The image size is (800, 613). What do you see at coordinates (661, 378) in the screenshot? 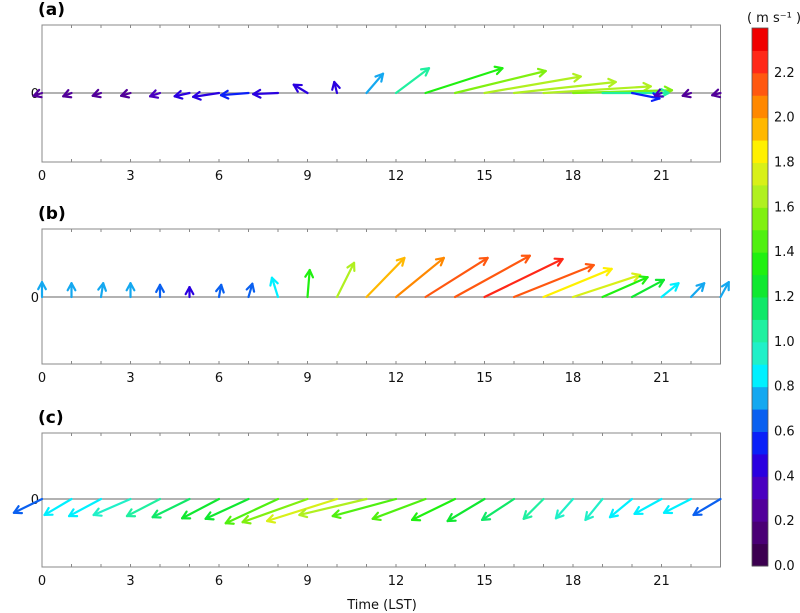
I see `x-tick-label: 21` at bounding box center [661, 378].